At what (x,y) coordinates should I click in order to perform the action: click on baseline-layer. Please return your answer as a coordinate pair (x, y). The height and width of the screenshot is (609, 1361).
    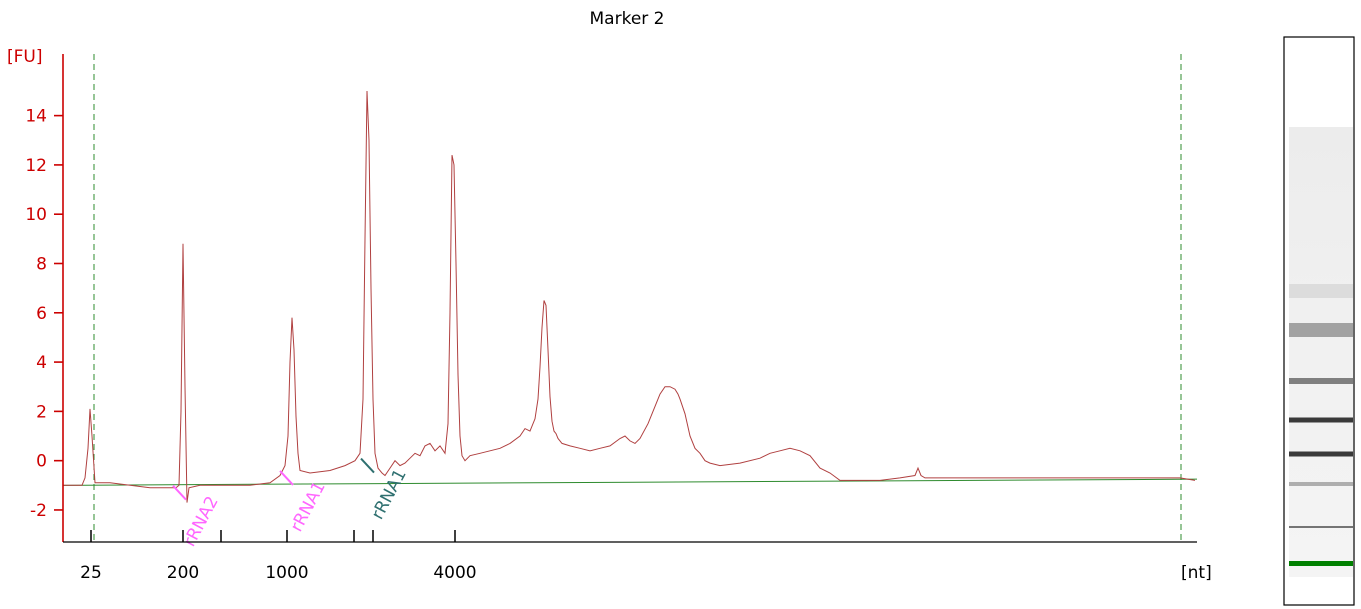
    Looking at the image, I should click on (630, 482).